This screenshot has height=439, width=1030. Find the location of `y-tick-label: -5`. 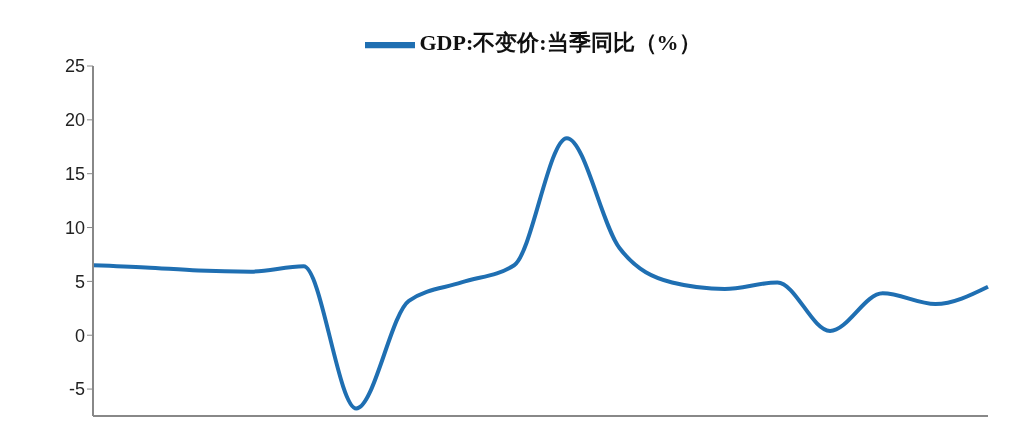

y-tick-label: -5 is located at coordinates (76, 389).